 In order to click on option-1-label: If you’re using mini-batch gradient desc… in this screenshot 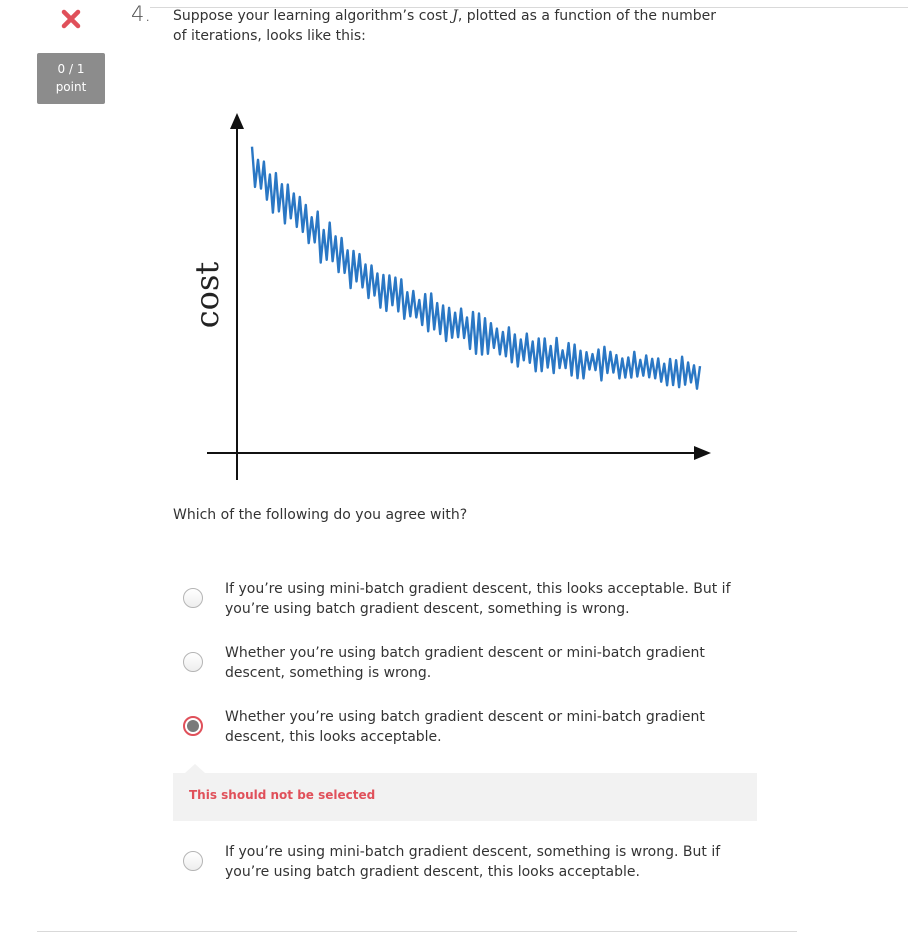, I will do `click(478, 599)`.